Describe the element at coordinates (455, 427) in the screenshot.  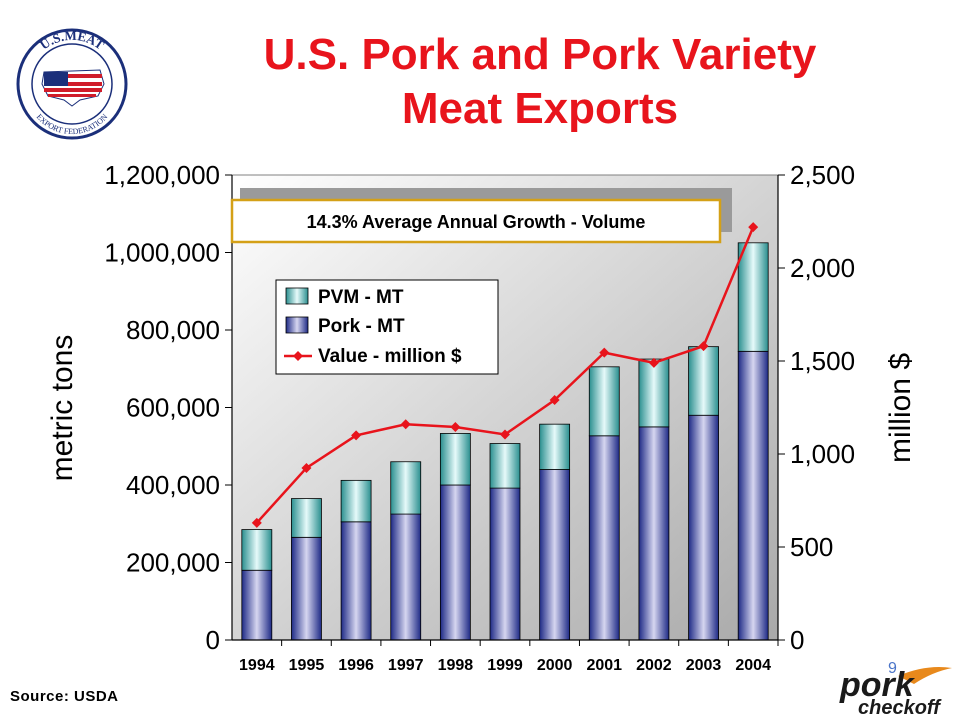
I see `value-point-1998` at that location.